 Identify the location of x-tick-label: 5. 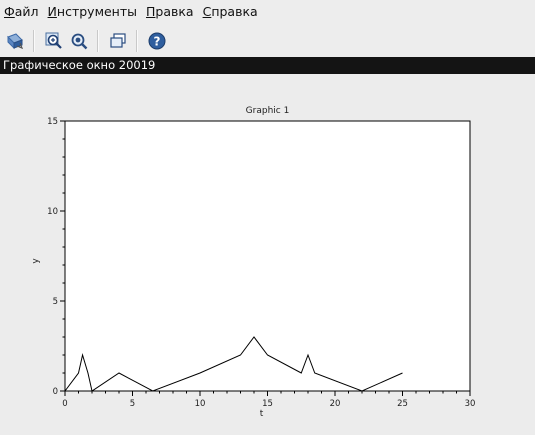
(132, 404).